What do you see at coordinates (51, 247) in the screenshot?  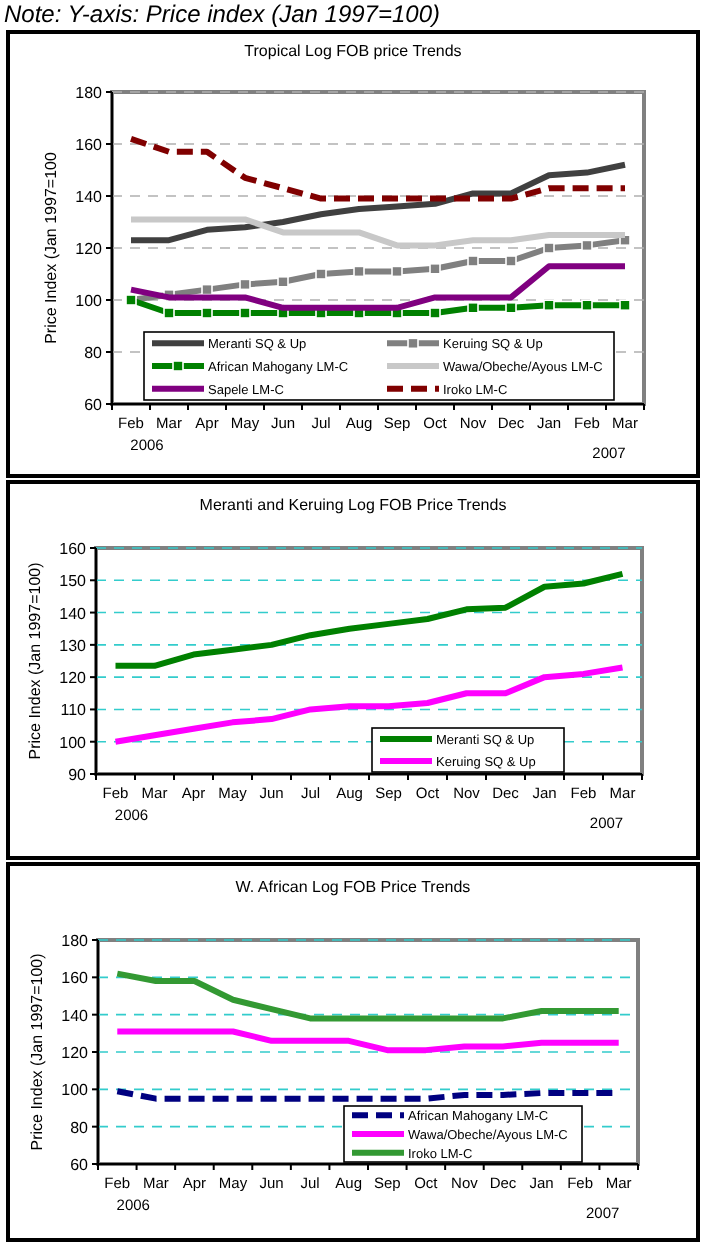 I see `y-axis-title: Price Index (Jan 1997=100` at bounding box center [51, 247].